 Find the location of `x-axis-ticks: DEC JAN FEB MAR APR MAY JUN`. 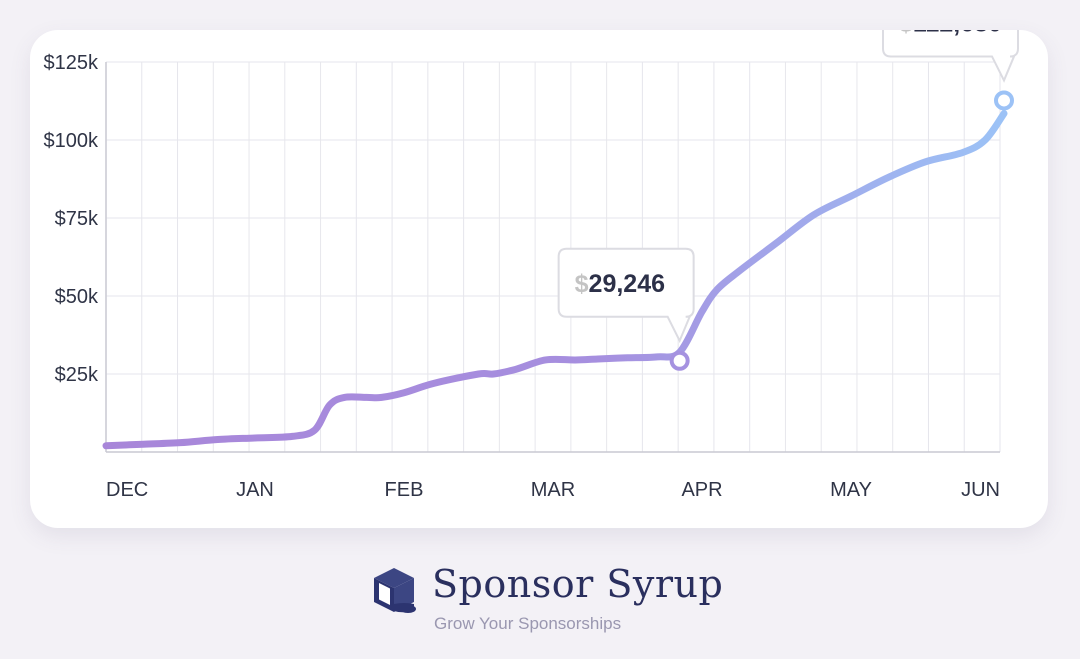

x-axis-ticks: DEC JAN FEB MAR APR MAY JUN is located at coordinates (553, 490).